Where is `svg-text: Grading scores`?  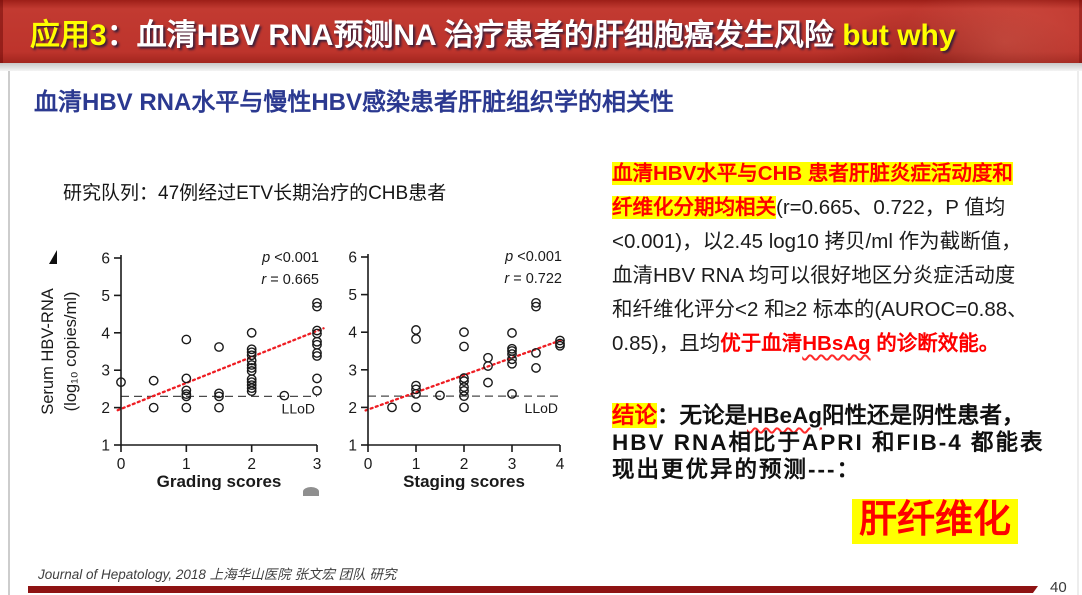
svg-text: Grading scores is located at coordinates (219, 481).